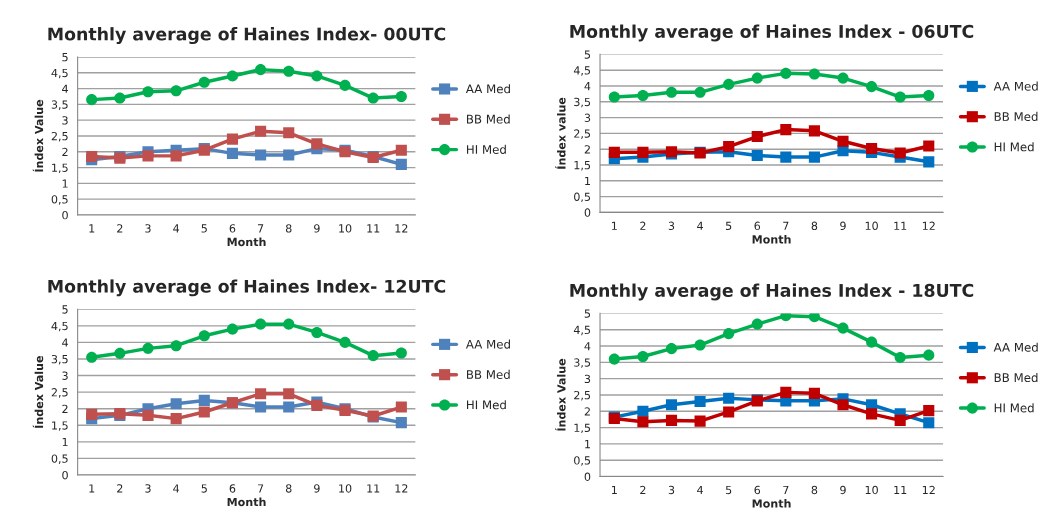 This screenshot has width=1049, height=518. What do you see at coordinates (560, 133) in the screenshot?
I see `y-axis-title: Índex value` at bounding box center [560, 133].